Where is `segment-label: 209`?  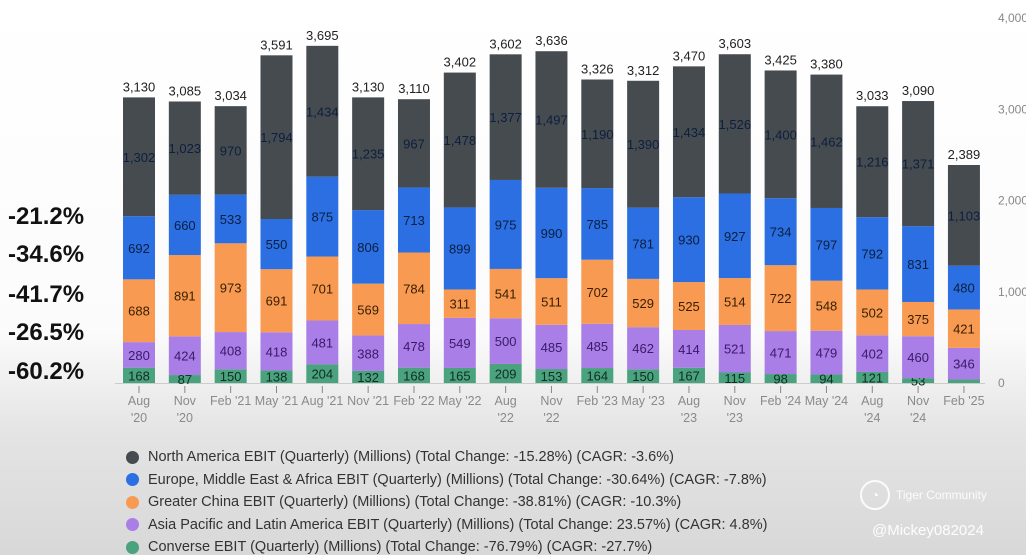 segment-label: 209 is located at coordinates (506, 373).